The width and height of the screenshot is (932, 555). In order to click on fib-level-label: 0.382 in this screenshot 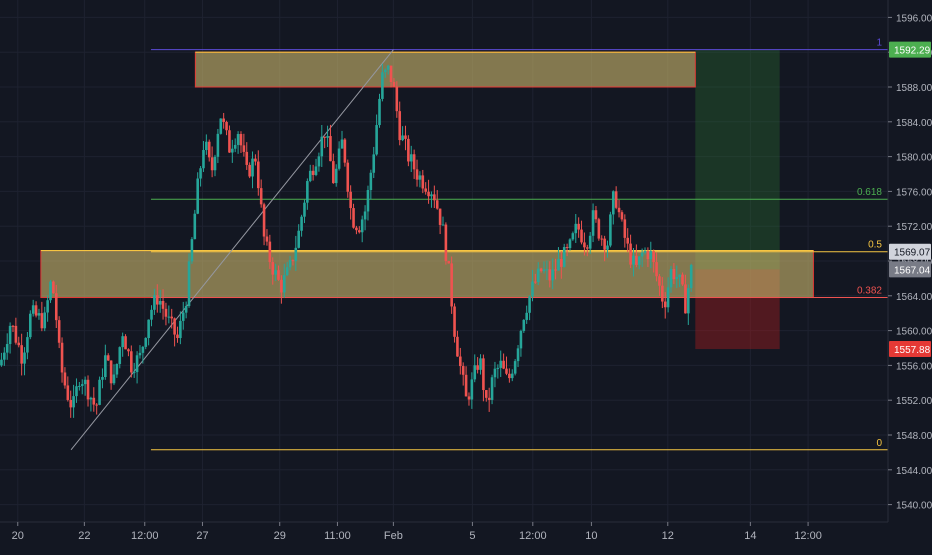, I will do `click(869, 291)`.